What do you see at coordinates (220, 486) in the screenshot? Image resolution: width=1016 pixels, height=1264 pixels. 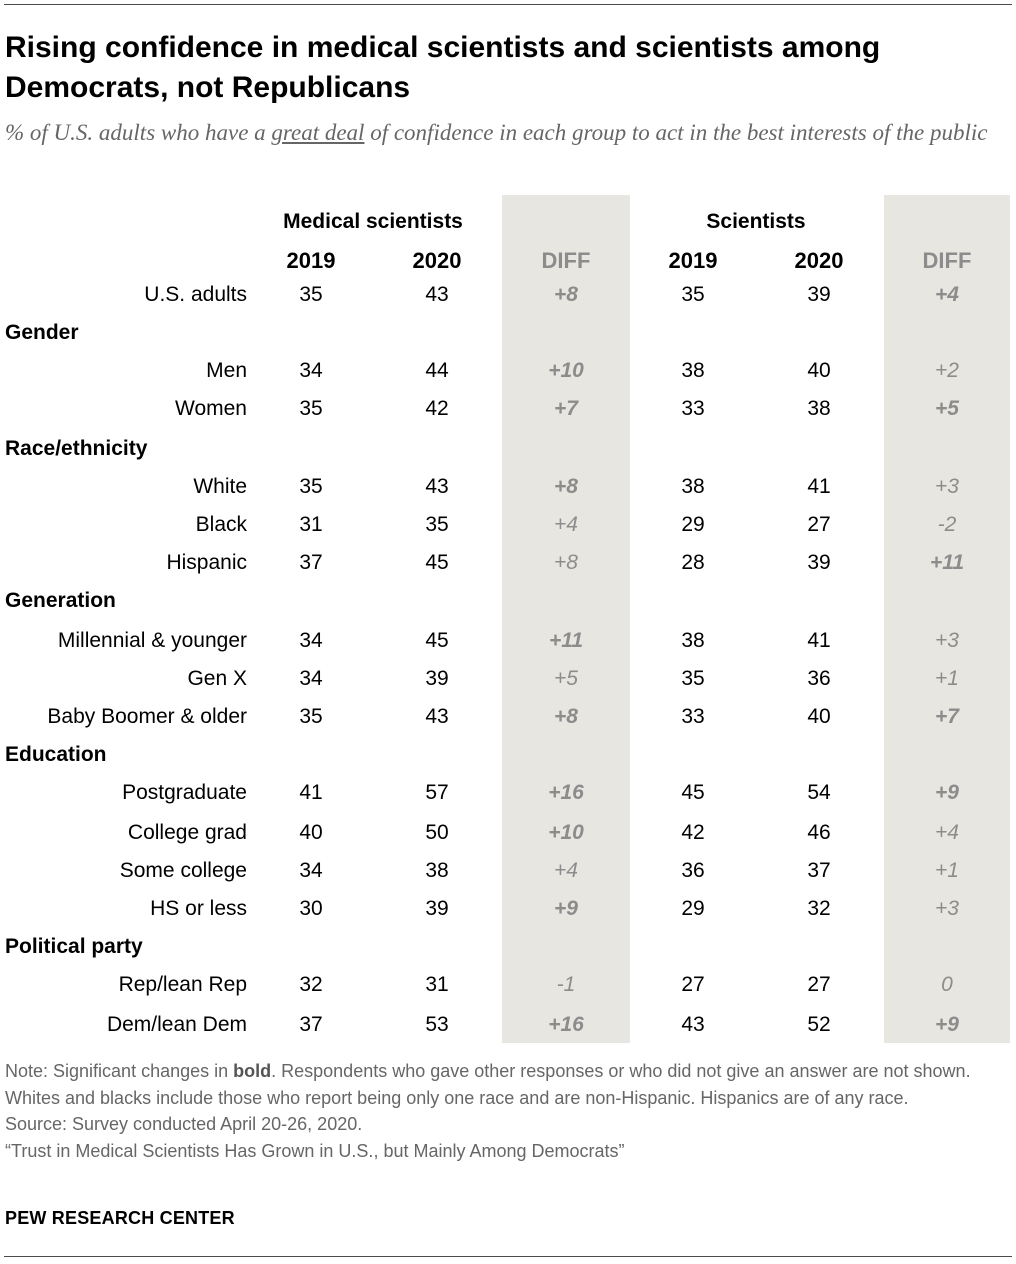 I see `row-label: White` at bounding box center [220, 486].